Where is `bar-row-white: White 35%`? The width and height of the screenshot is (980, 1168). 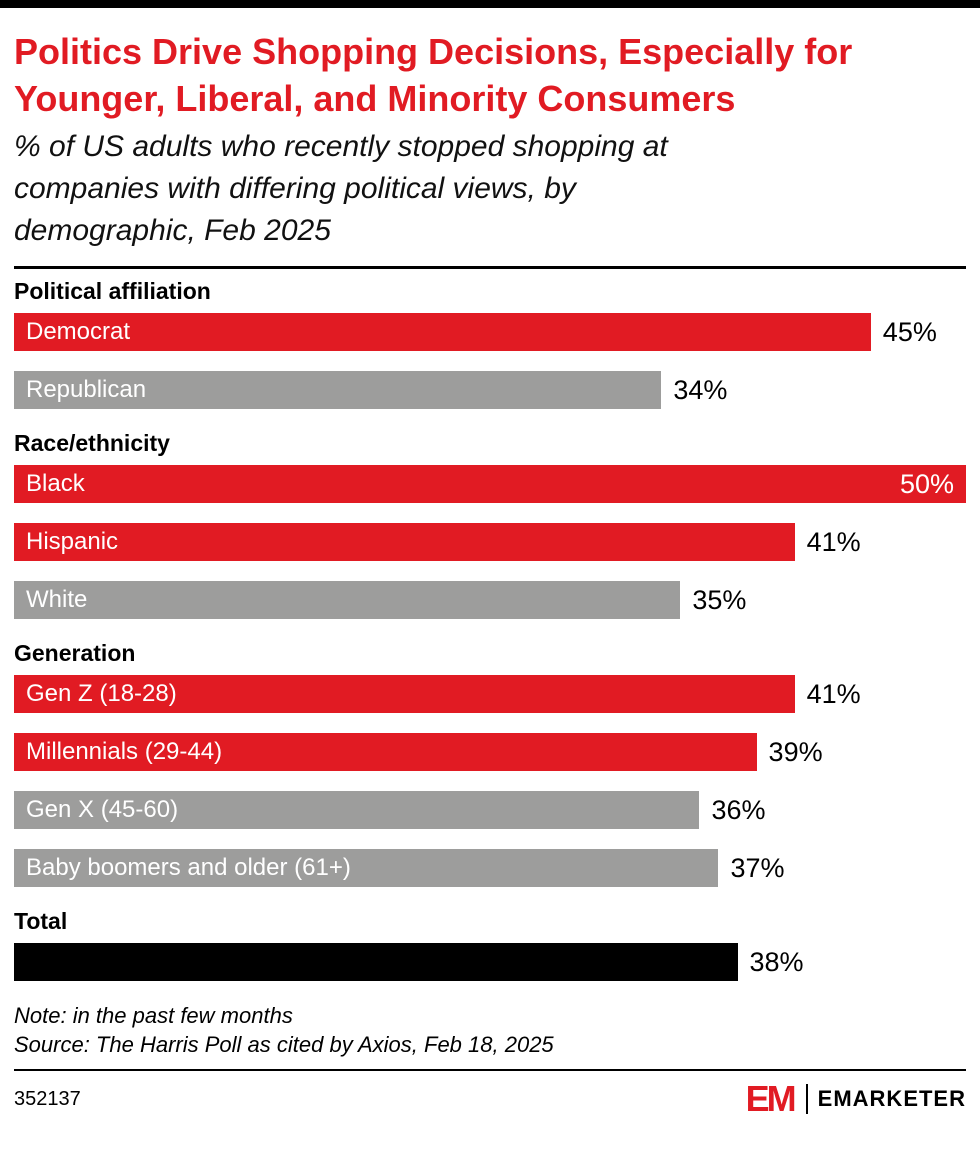
bar-row-white: White 35% is located at coordinates (490, 600).